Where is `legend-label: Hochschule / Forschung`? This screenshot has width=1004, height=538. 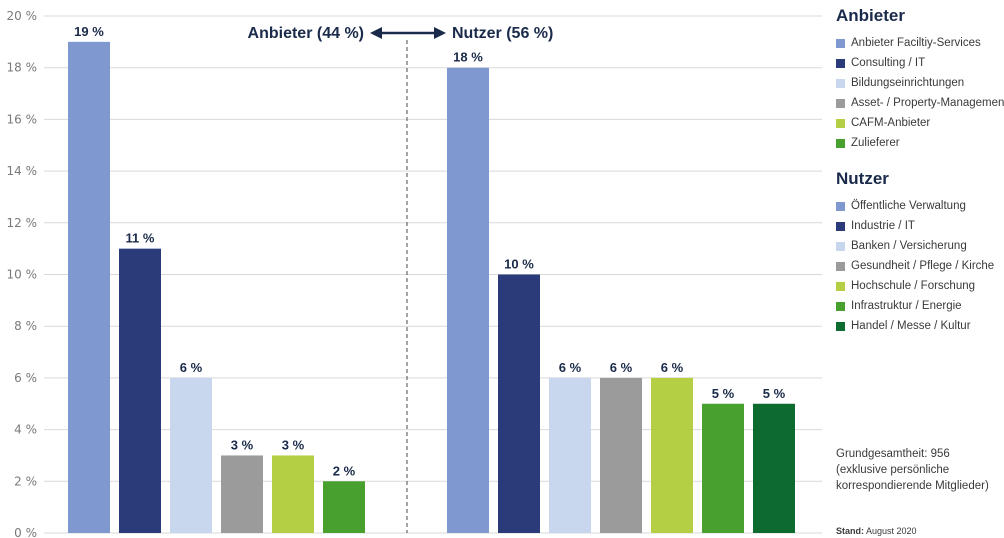 legend-label: Hochschule / Forschung is located at coordinates (913, 286).